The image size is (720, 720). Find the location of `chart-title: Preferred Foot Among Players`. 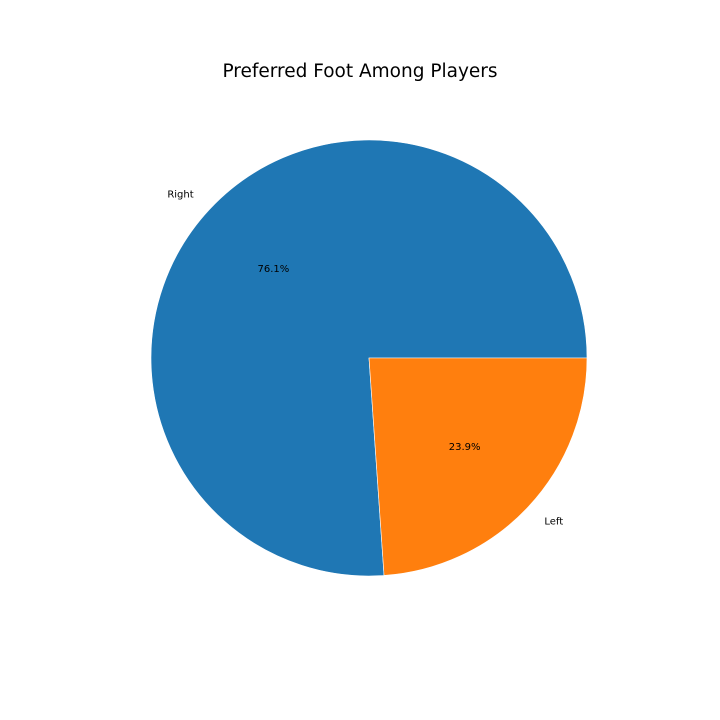

chart-title: Preferred Foot Among Players is located at coordinates (360, 71).